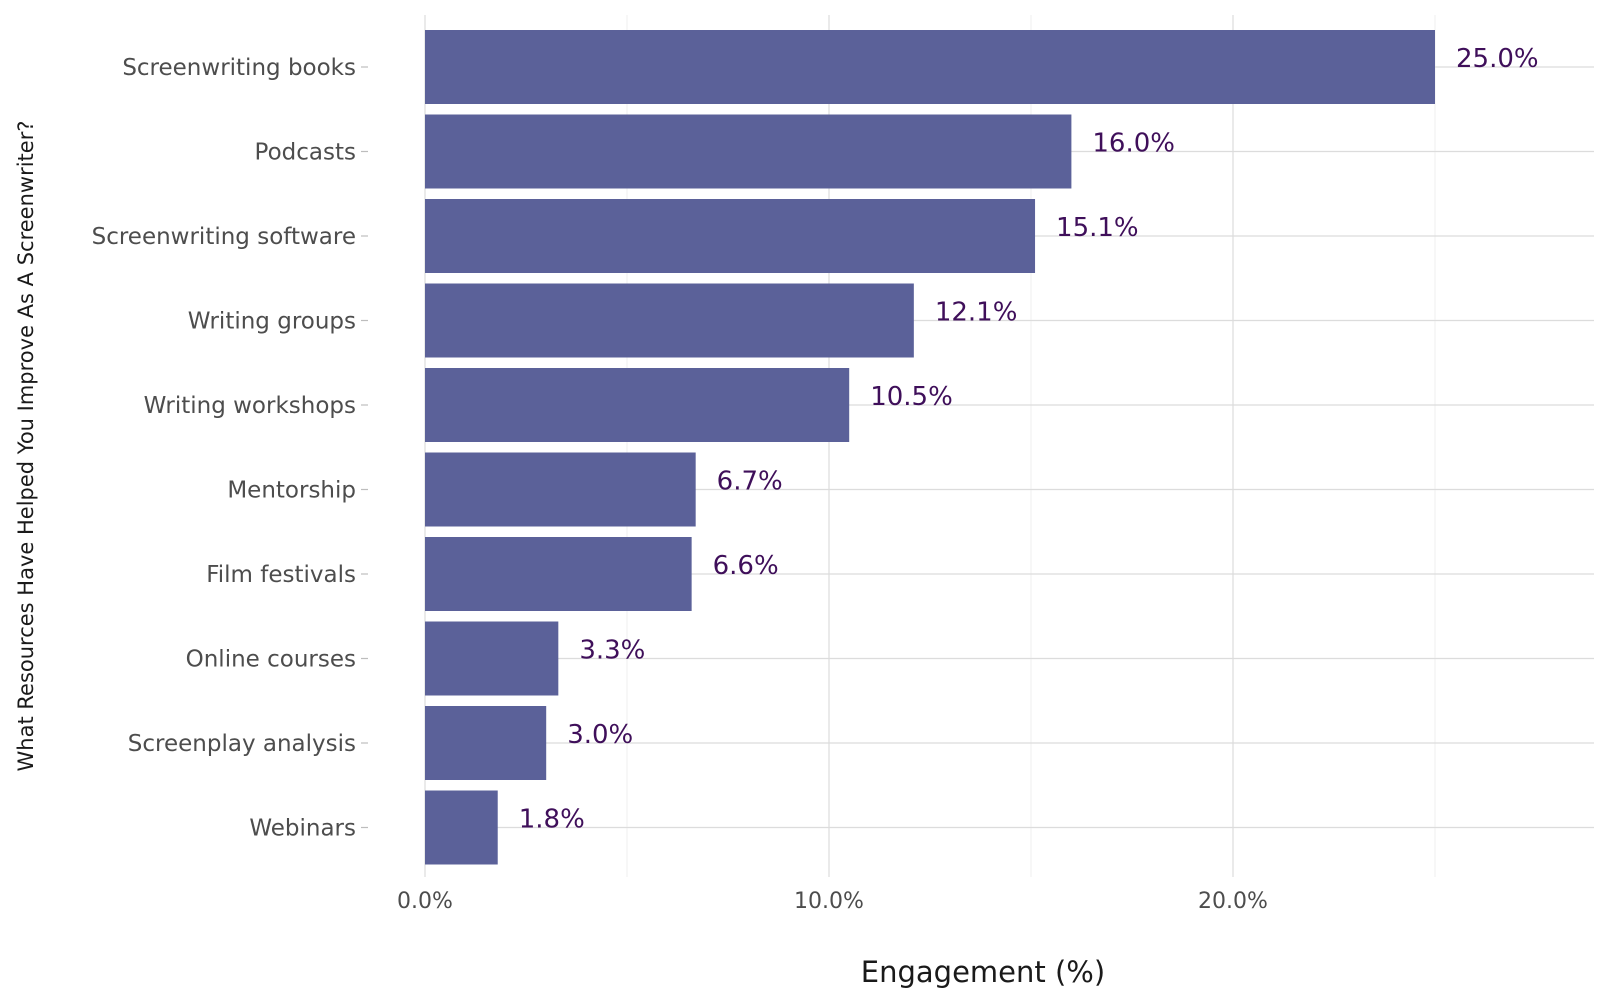 The width and height of the screenshot is (1600, 1000). I want to click on y-tick-label: Screenwriting software, so click(224, 237).